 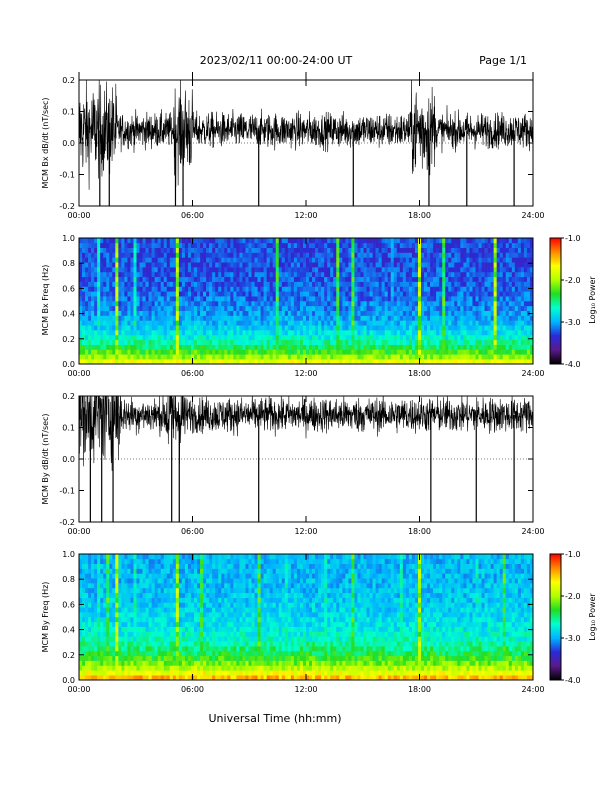 I want to click on plot-frame, so click(x=306, y=143).